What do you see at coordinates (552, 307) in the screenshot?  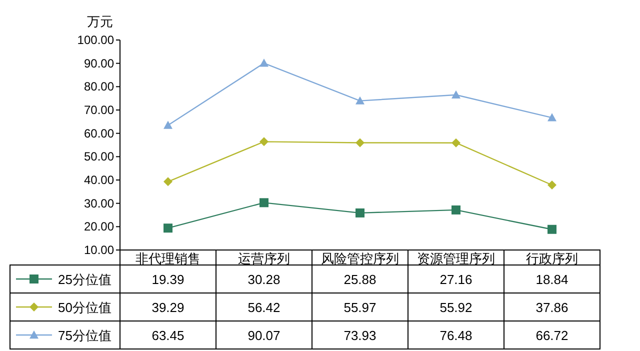 I see `data-label: 37.86` at bounding box center [552, 307].